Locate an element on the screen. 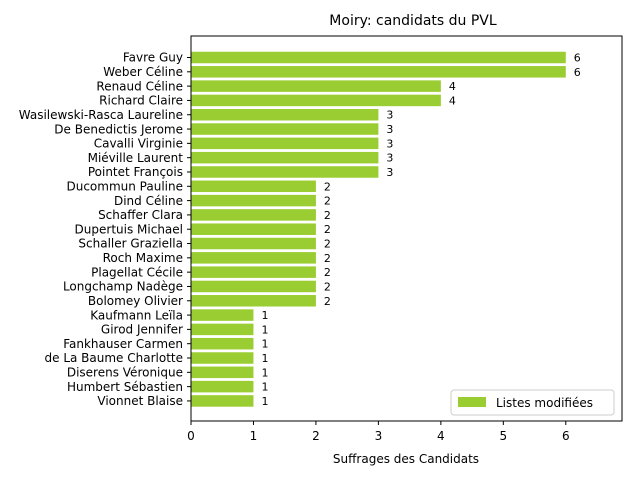 The height and width of the screenshot is (480, 640). chart-title: Moiry: candidats du PVL is located at coordinates (413, 21).